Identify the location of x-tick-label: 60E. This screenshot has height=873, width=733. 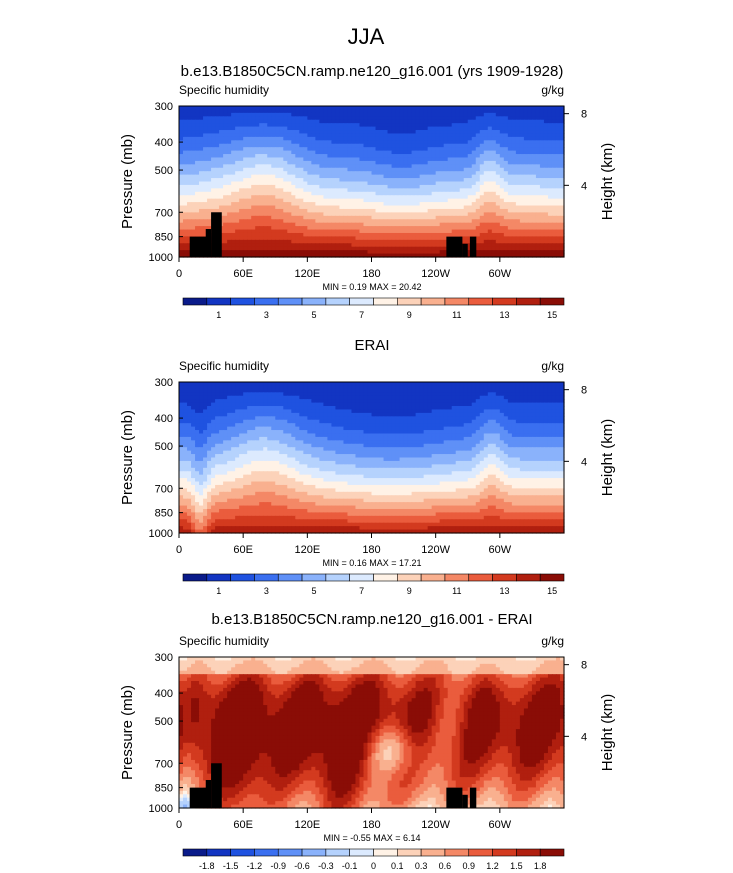
(243, 274).